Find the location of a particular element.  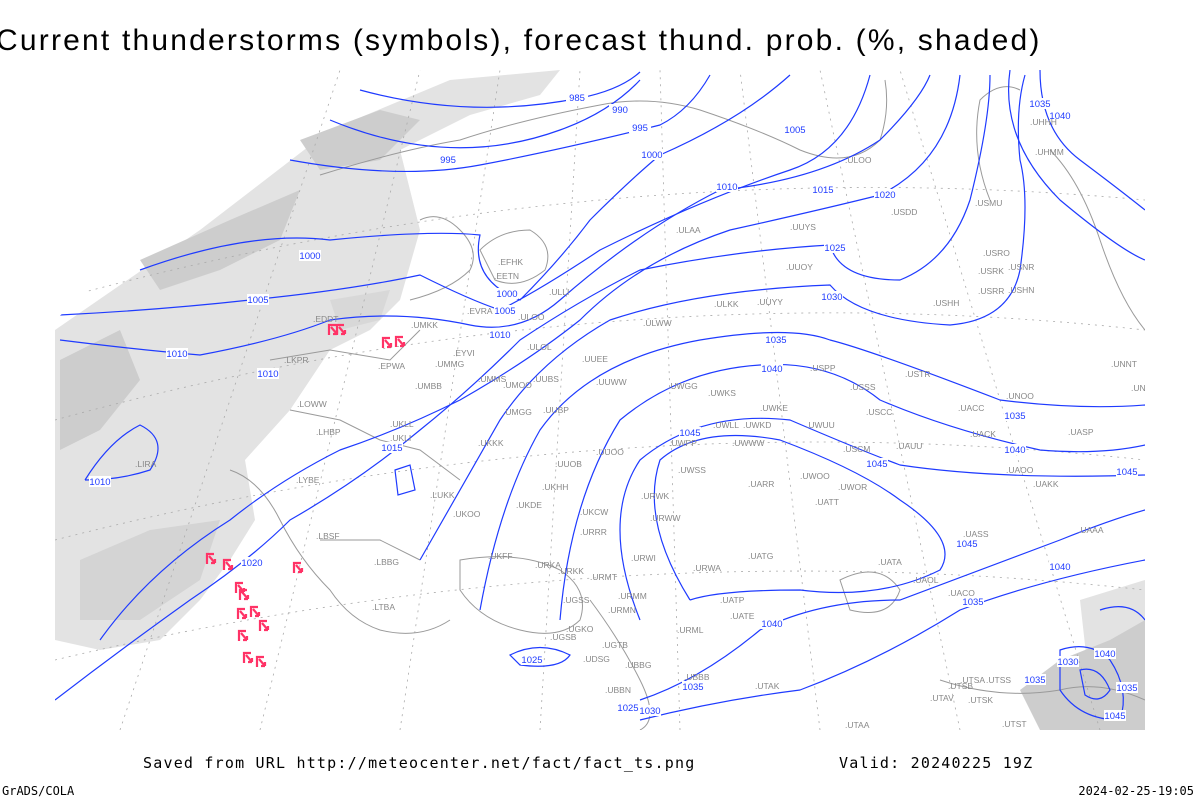

station-label: .EYVI is located at coordinates (464, 353).